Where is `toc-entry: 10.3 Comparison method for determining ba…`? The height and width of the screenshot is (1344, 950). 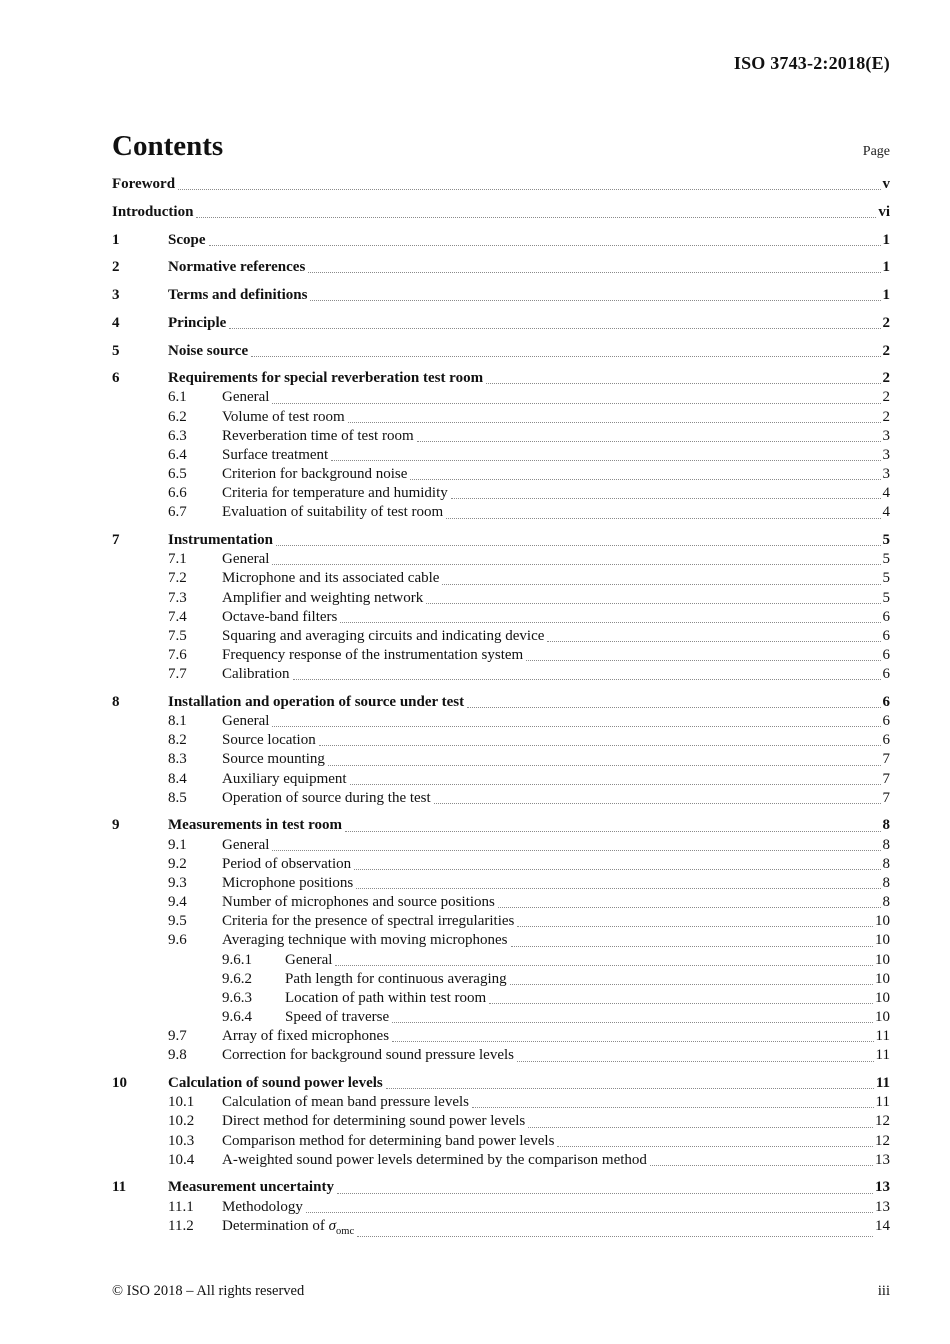 toc-entry: 10.3 Comparison method for determining ba… is located at coordinates (501, 1141).